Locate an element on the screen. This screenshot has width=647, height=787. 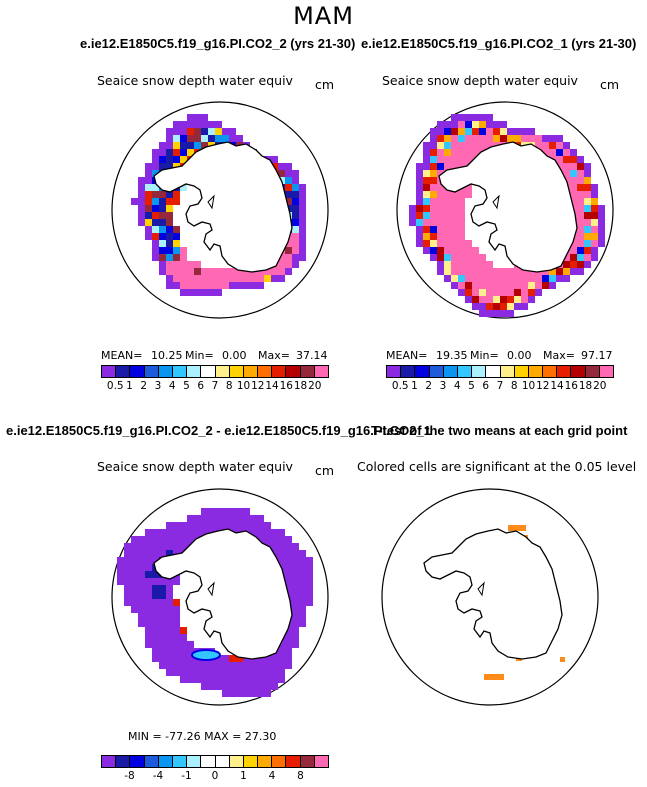
colorbar-tick-label: 10 is located at coordinates (528, 386).